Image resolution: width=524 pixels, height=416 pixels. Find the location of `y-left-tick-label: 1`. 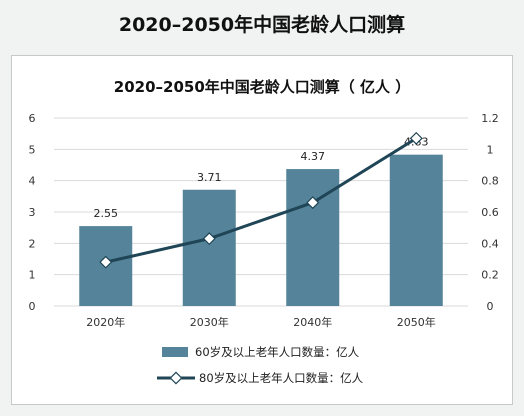

y-left-tick-label: 1 is located at coordinates (32, 275).